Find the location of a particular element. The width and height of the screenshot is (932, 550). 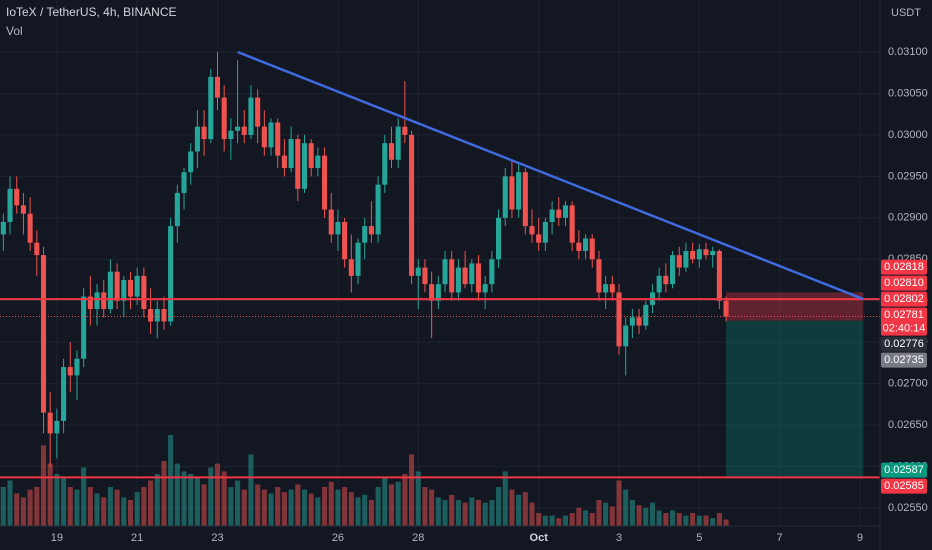

price-label: 0.02776 is located at coordinates (904, 344).